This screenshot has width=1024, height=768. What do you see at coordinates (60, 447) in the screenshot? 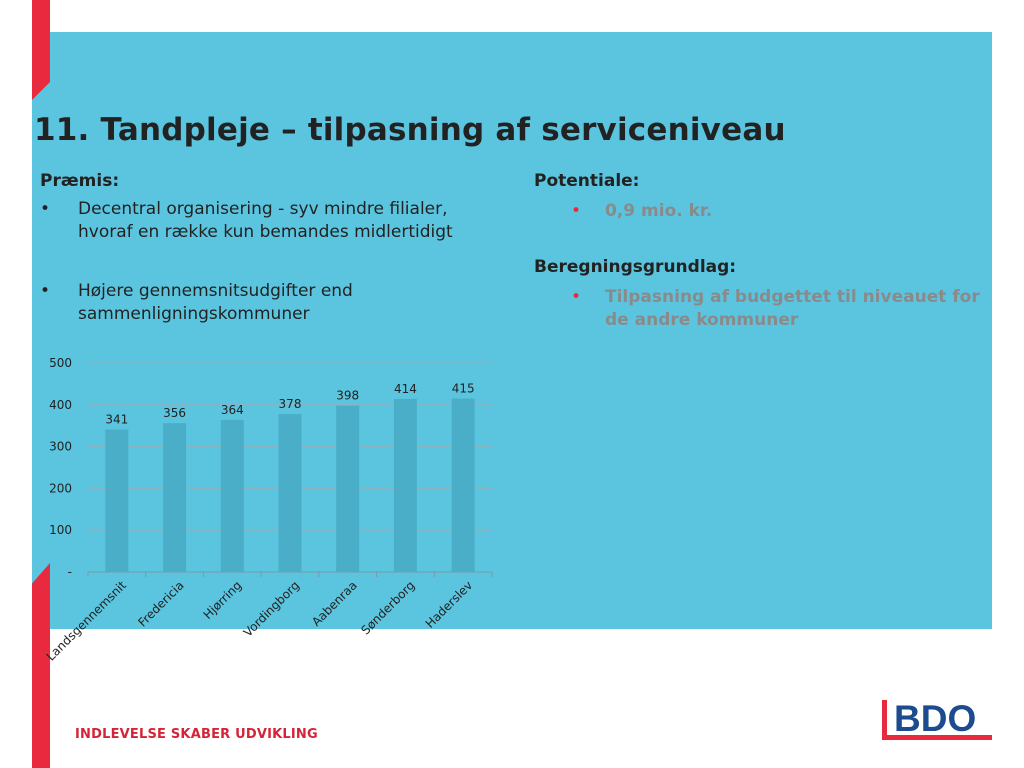
I see `y-tick-label: 300` at bounding box center [60, 447].